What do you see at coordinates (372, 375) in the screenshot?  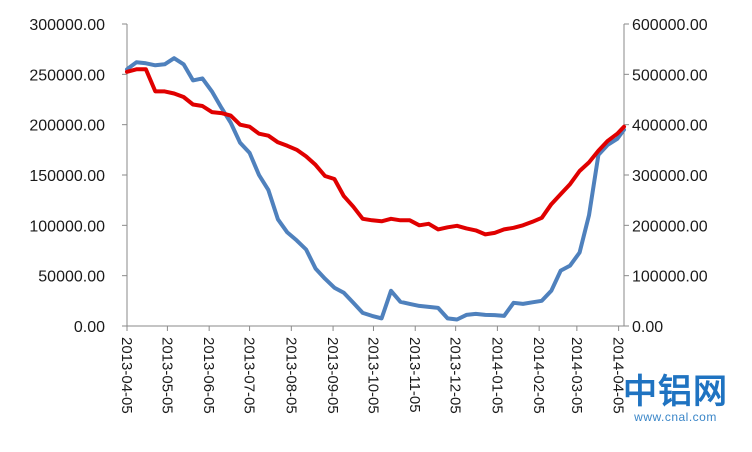 I see `x-tick-label: 2013-10-05` at bounding box center [372, 375].